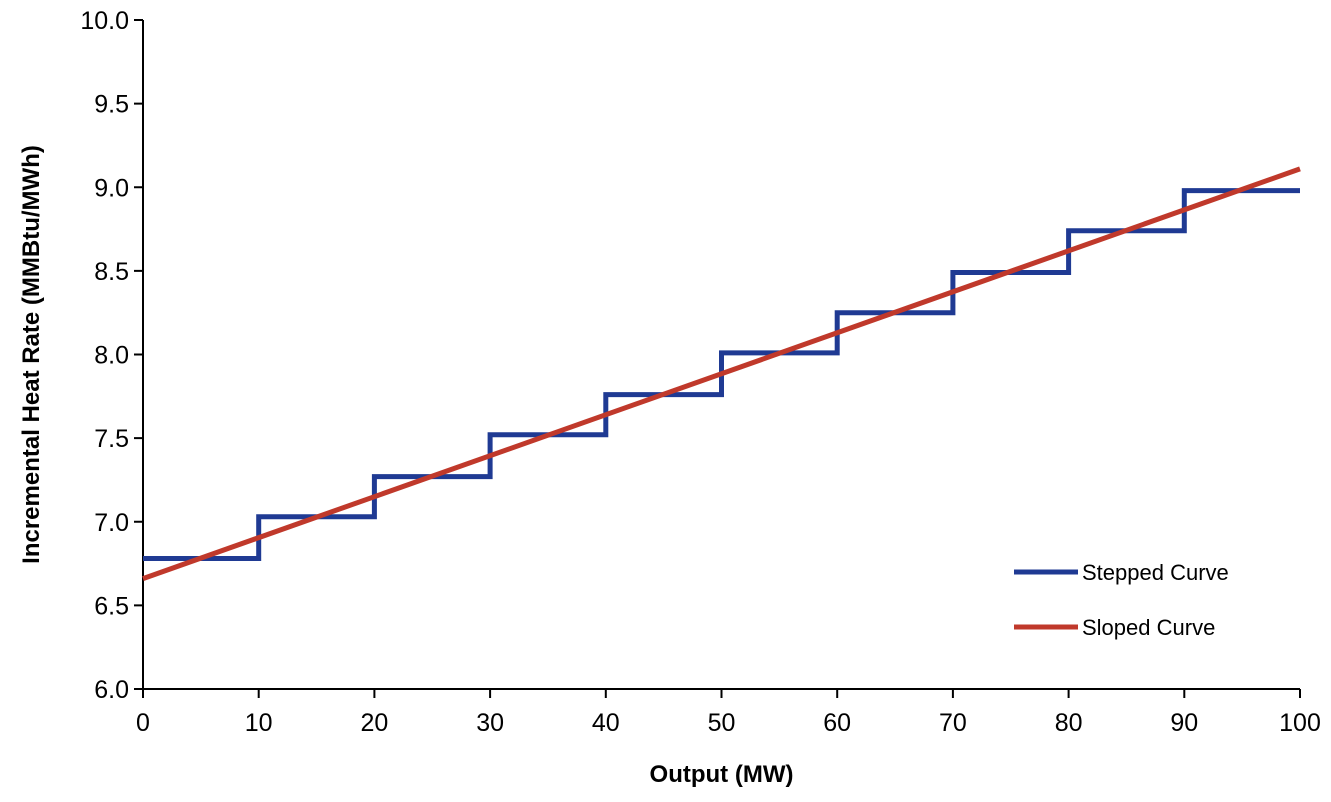 Image resolution: width=1331 pixels, height=802 pixels. Describe the element at coordinates (953, 723) in the screenshot. I see `x-tick-label: 70` at that location.